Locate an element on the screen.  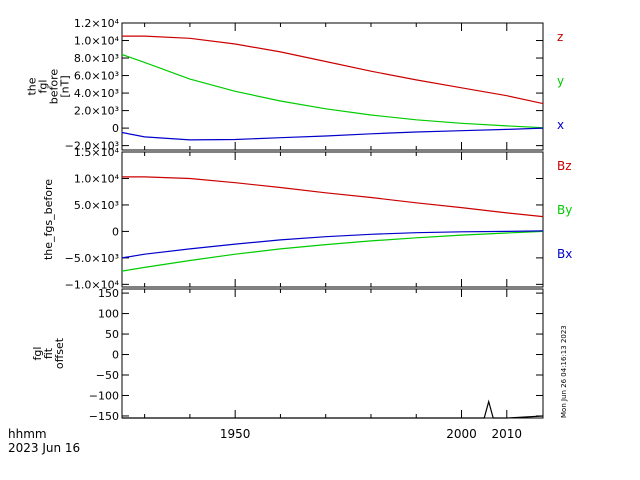
y-tick-label: −50 is located at coordinates (107, 375).